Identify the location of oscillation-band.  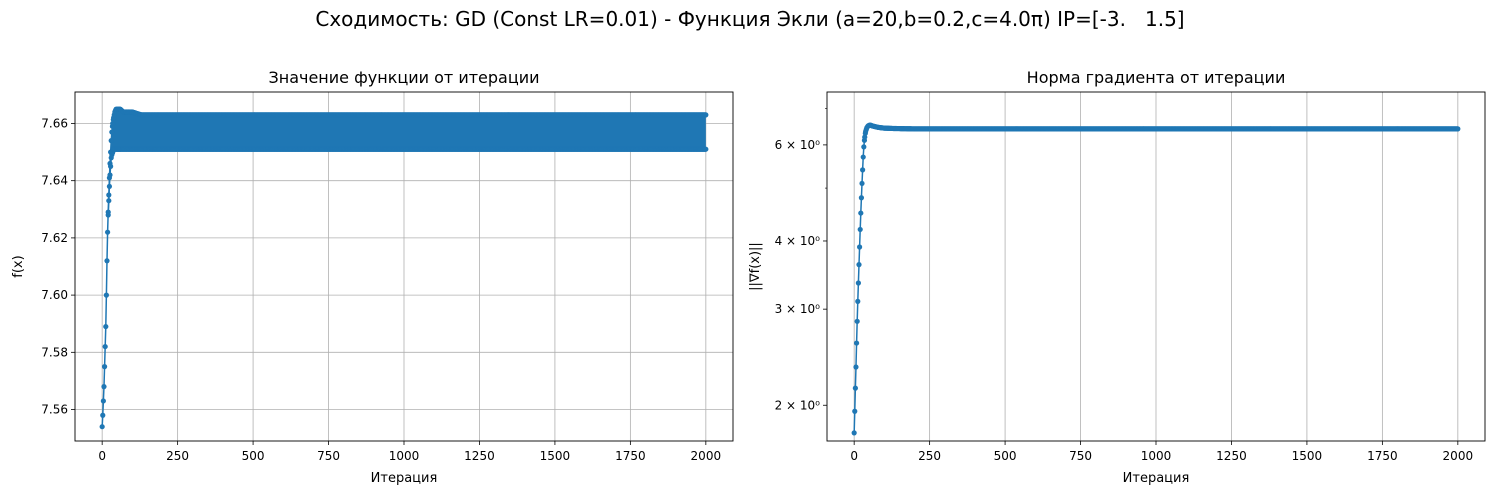
(407, 162).